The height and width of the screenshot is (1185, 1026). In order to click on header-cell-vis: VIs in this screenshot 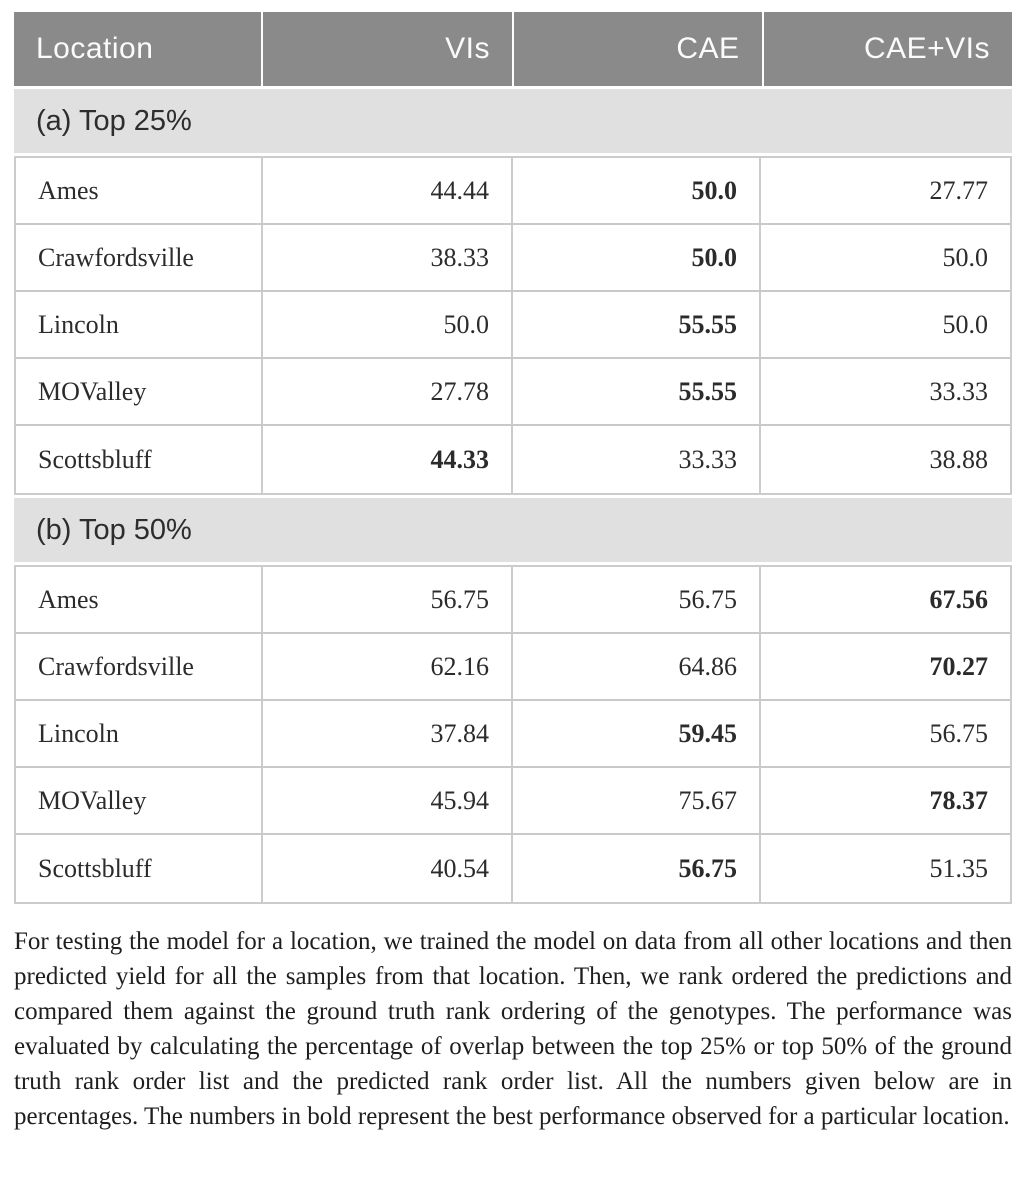, I will do `click(387, 49)`.